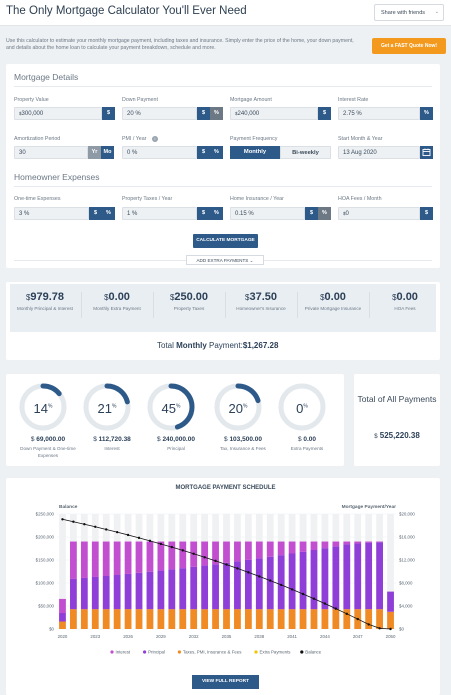 The height and width of the screenshot is (695, 451). Describe the element at coordinates (178, 439) in the screenshot. I see `amount-value: 240,000.00` at that location.